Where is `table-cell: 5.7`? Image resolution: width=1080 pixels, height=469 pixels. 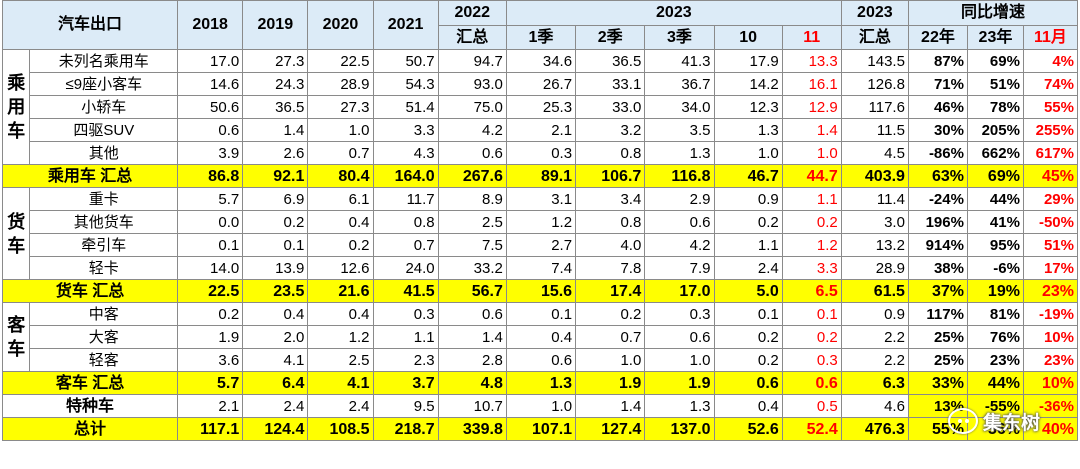 table-cell: 5.7 is located at coordinates (210, 199).